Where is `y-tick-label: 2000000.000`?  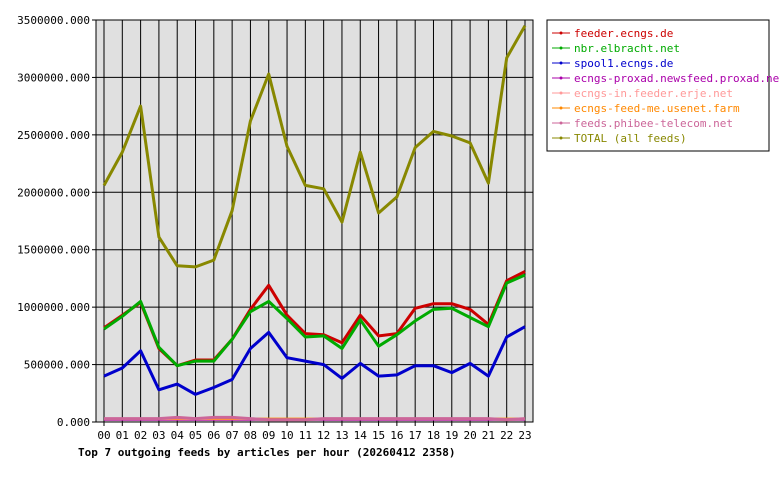
y-tick-label: 2000000.000 is located at coordinates (53, 192).